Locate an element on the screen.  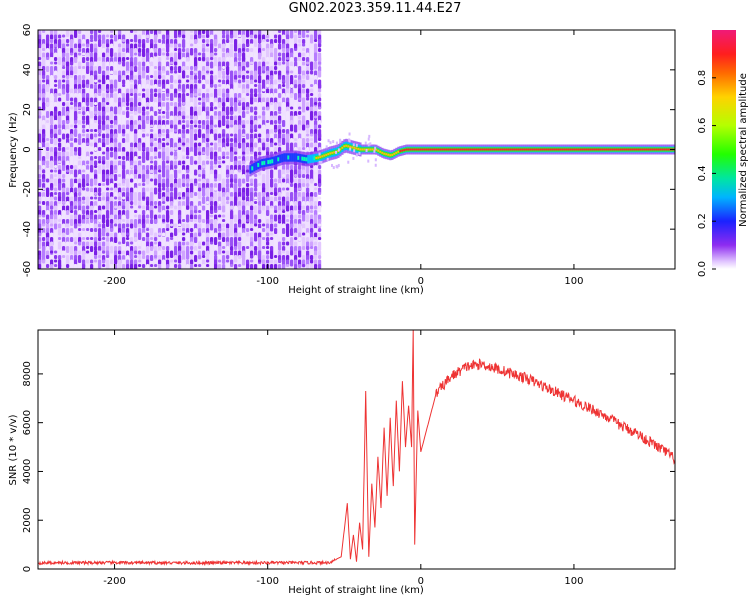
signal-band is located at coordinates (256, 166).